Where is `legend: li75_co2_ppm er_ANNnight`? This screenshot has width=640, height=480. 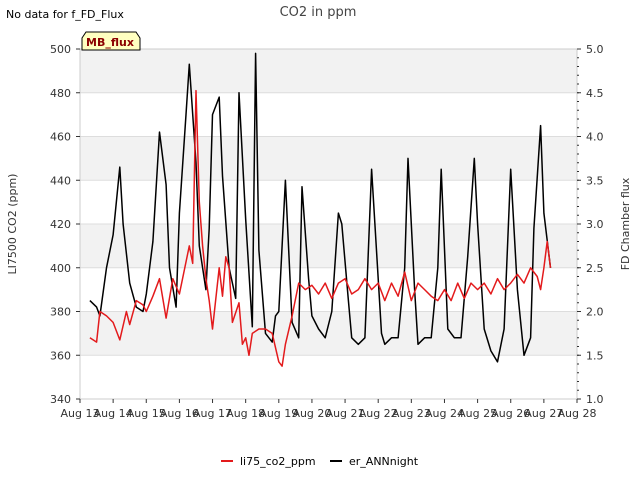
legend: li75_co2_ppm er_ANNnight is located at coordinates (320, 461).